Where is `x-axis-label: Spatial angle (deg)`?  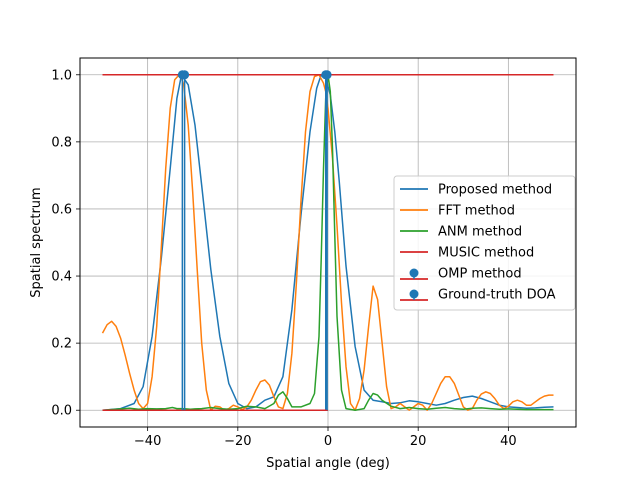 x-axis-label: Spatial angle (deg) is located at coordinates (328, 463).